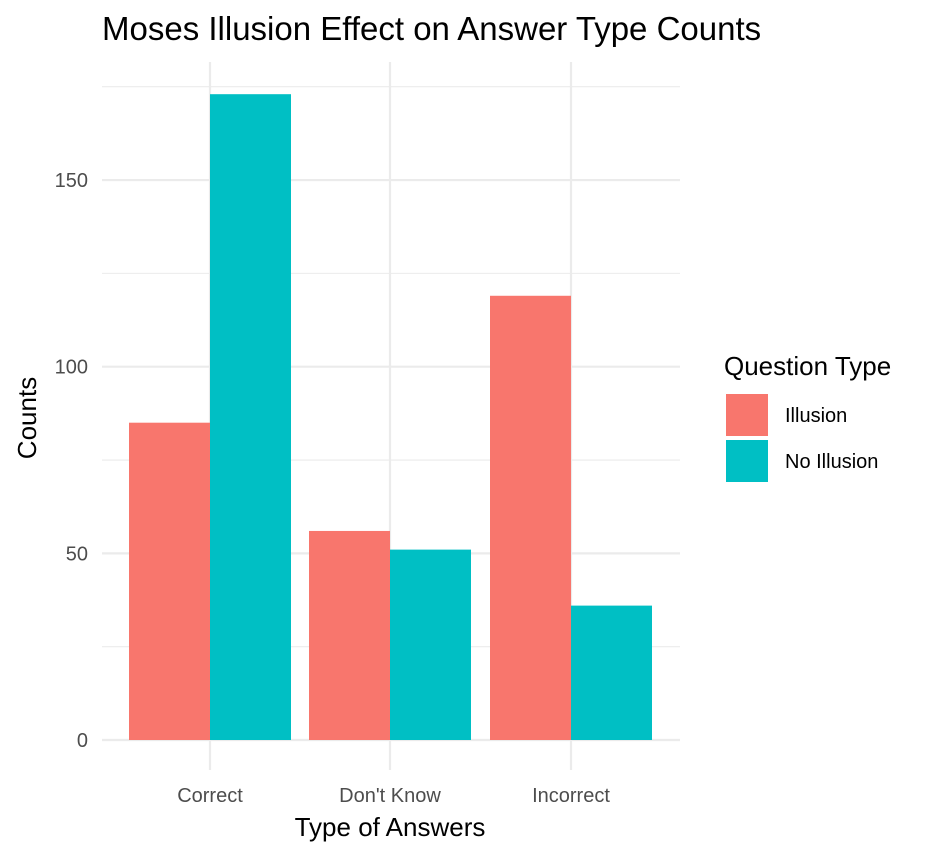  What do you see at coordinates (816, 416) in the screenshot?
I see `legend-label: Illusion` at bounding box center [816, 416].